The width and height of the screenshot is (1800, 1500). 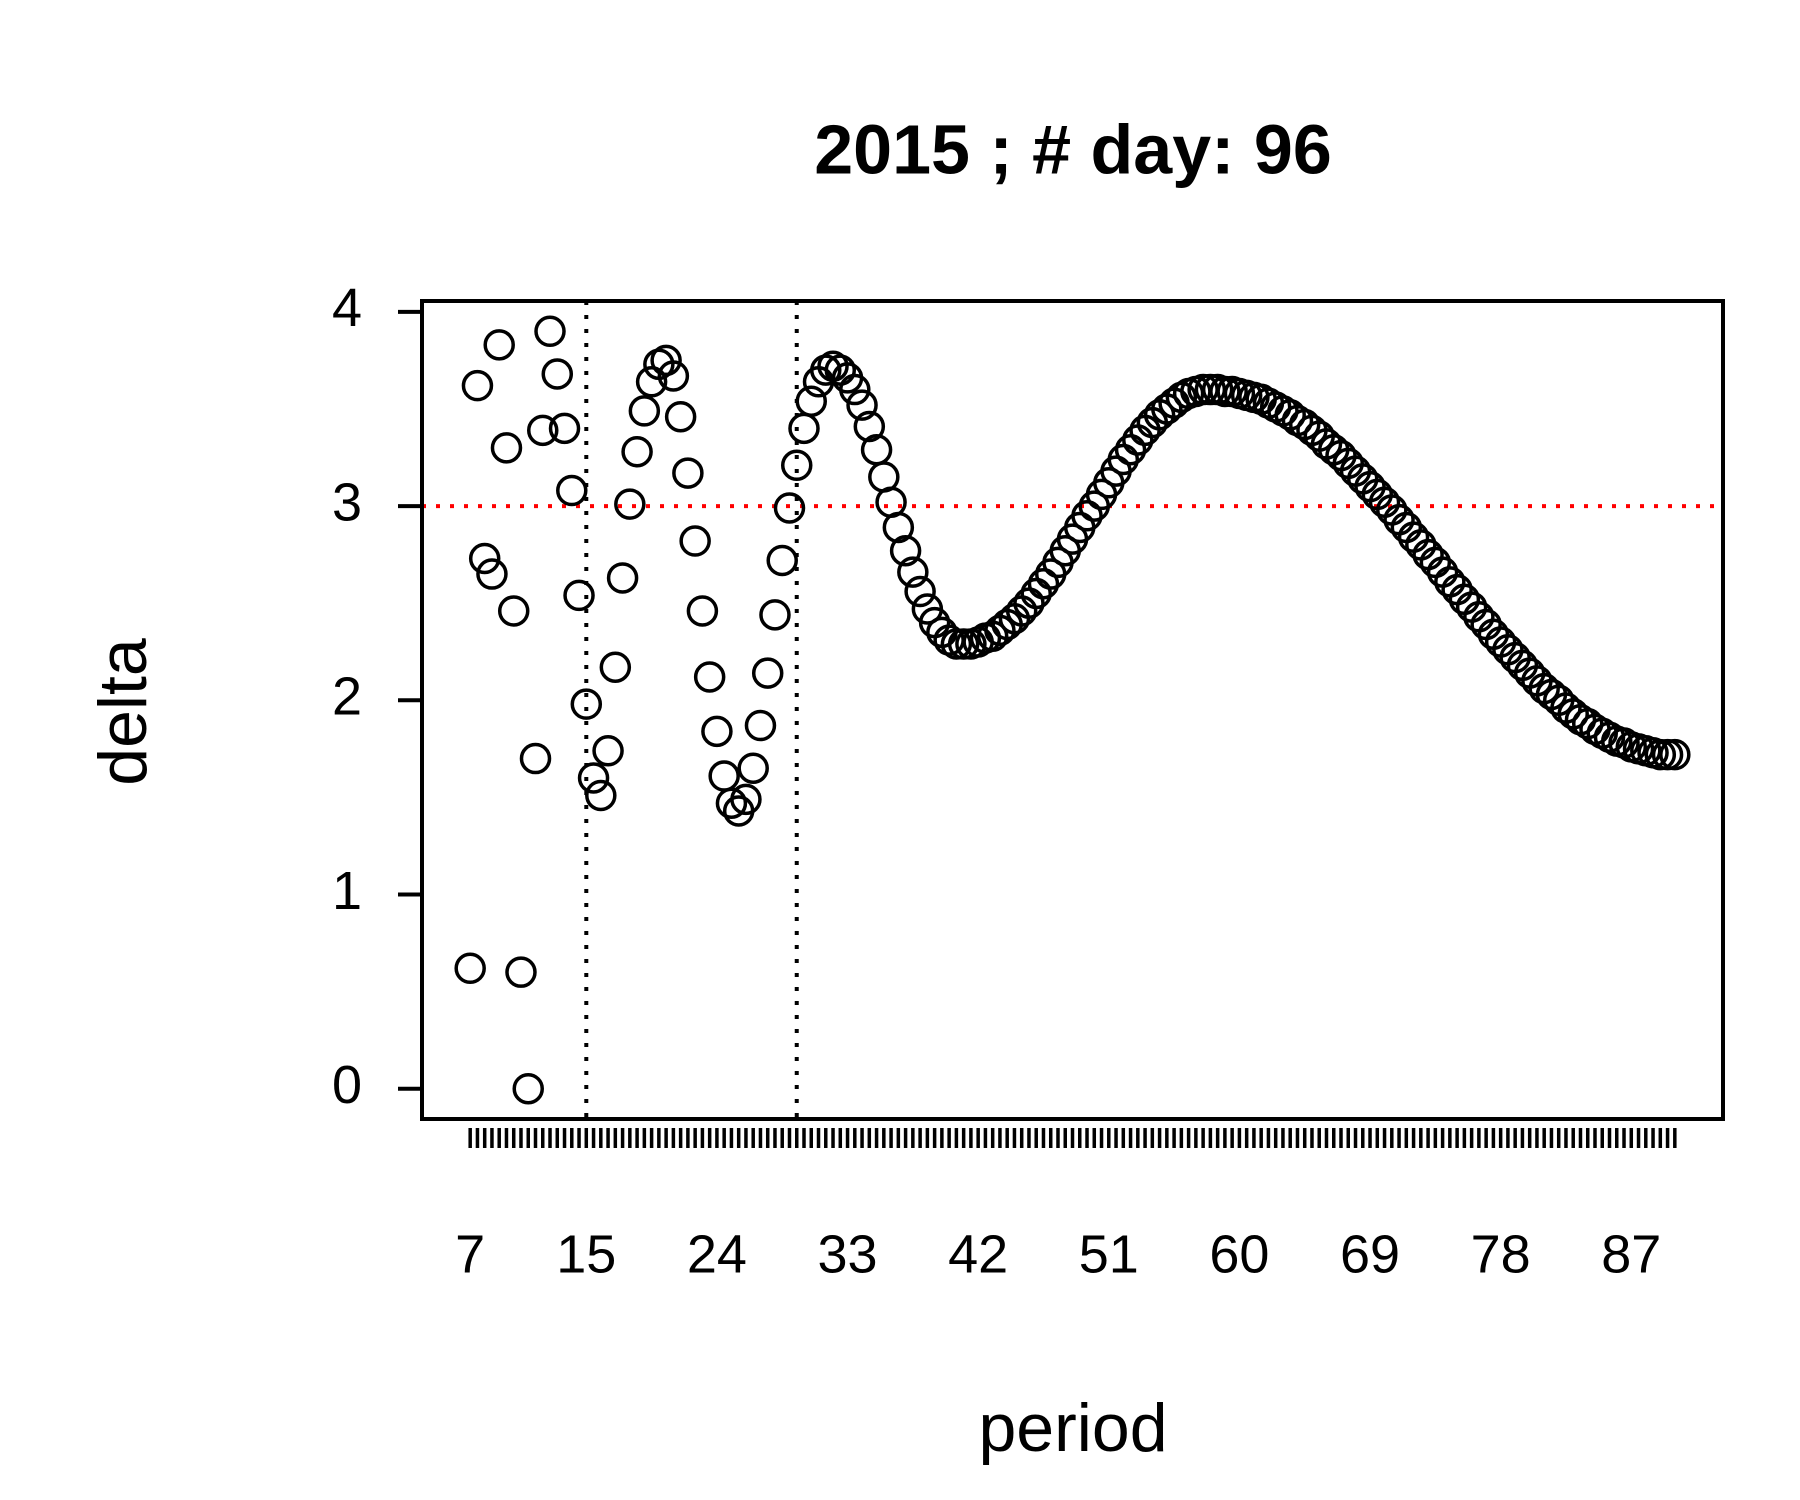 I want to click on y-axis-label: delta, so click(x=123, y=712).